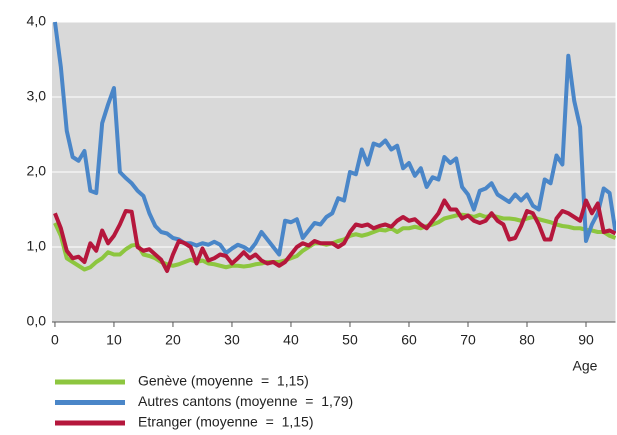  I want to click on x-tick-label: 90, so click(586, 340).